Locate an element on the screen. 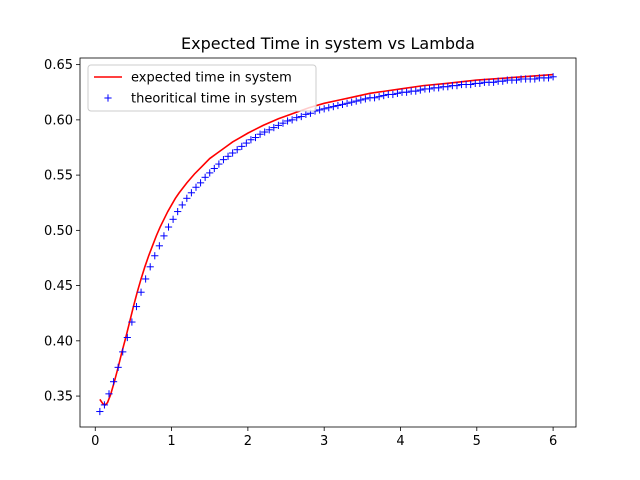  x-tick-label: 1 is located at coordinates (171, 441).